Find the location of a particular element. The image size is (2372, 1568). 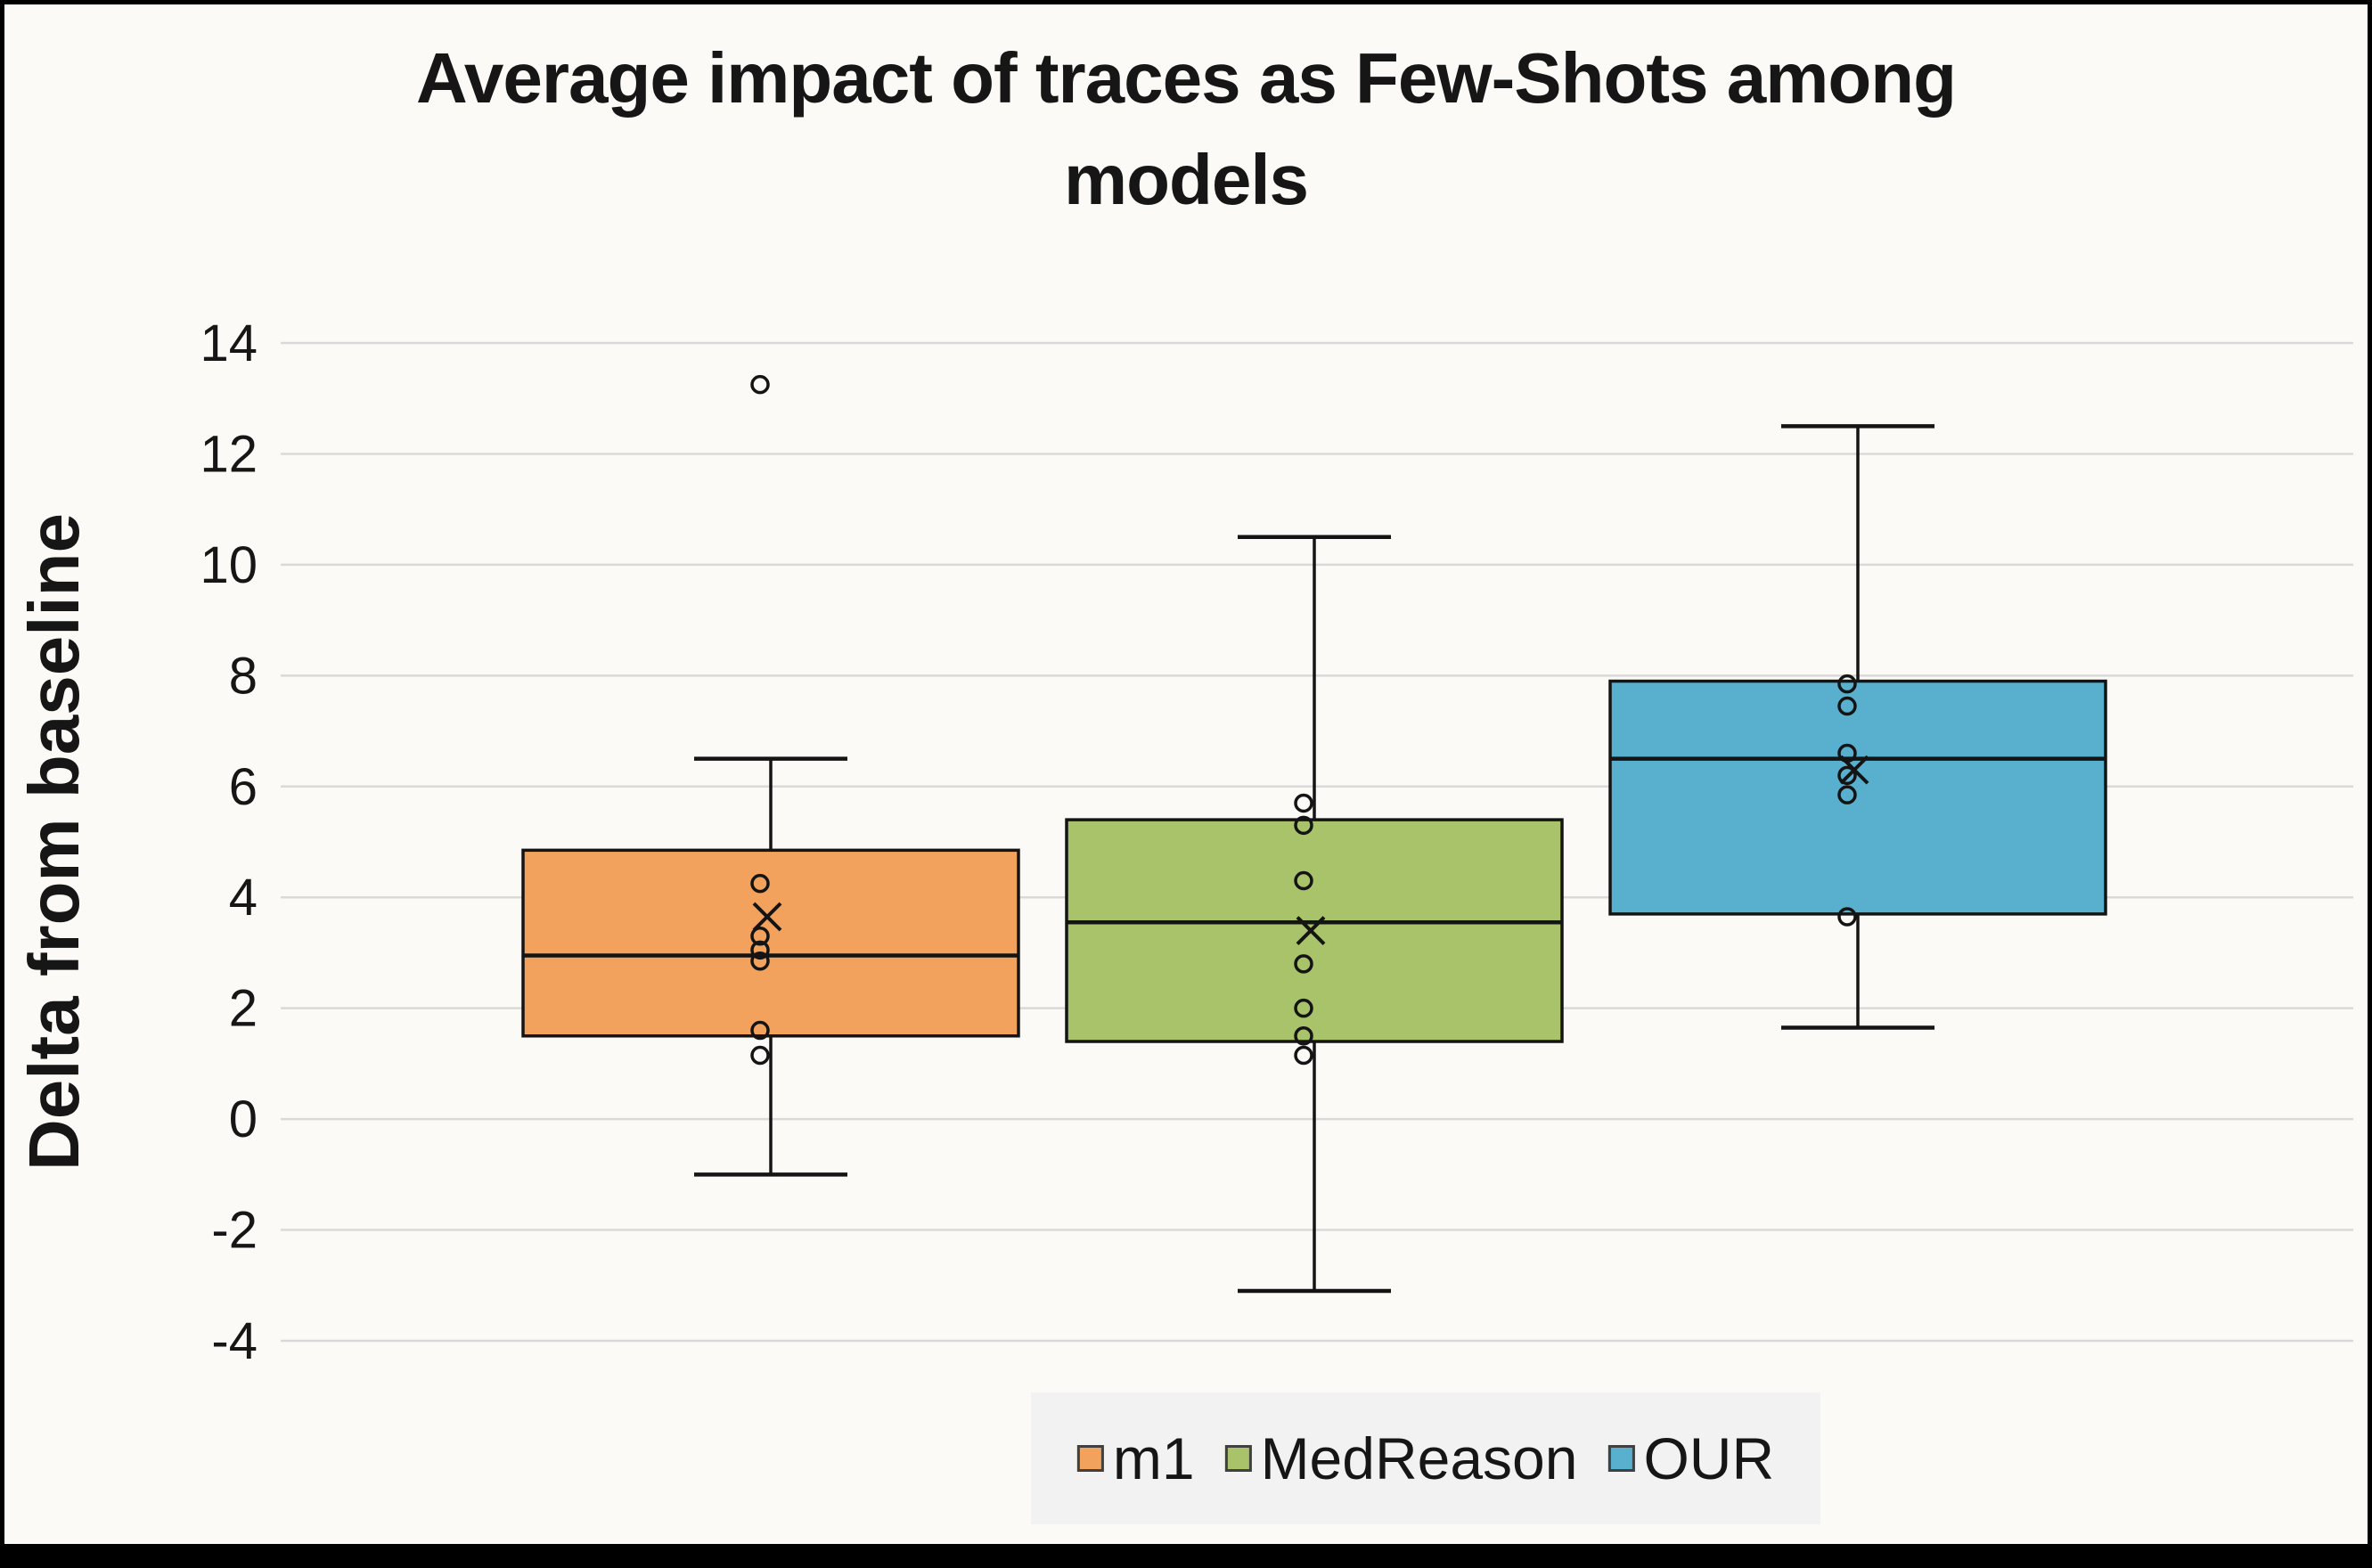

legend-item-m1: m1 is located at coordinates (1135, 1458).